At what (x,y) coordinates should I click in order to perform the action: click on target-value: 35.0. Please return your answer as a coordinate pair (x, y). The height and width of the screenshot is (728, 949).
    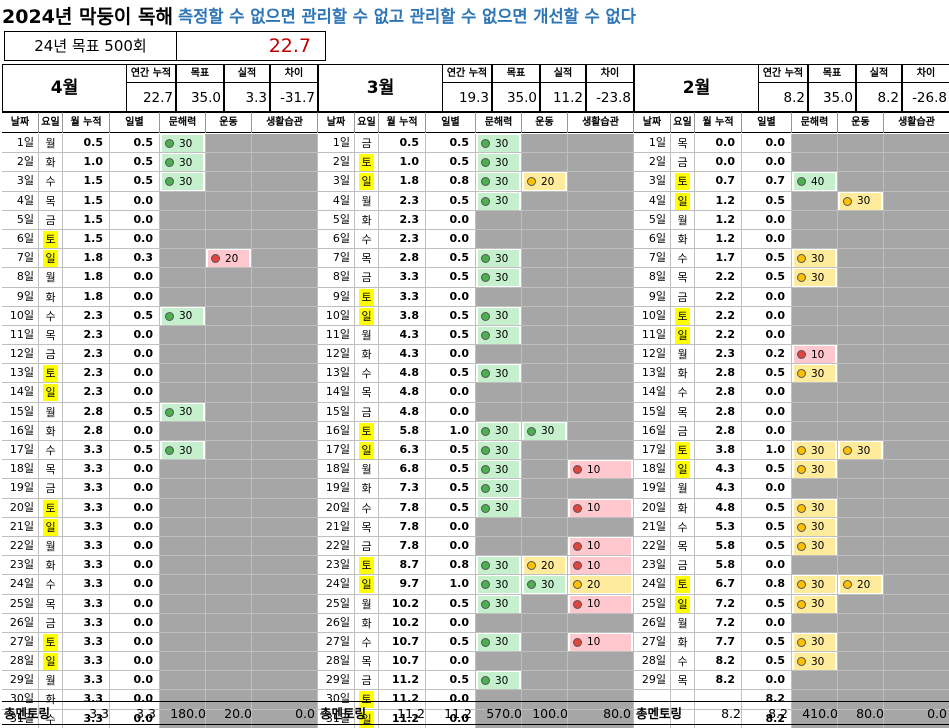
    Looking at the image, I should click on (837, 98).